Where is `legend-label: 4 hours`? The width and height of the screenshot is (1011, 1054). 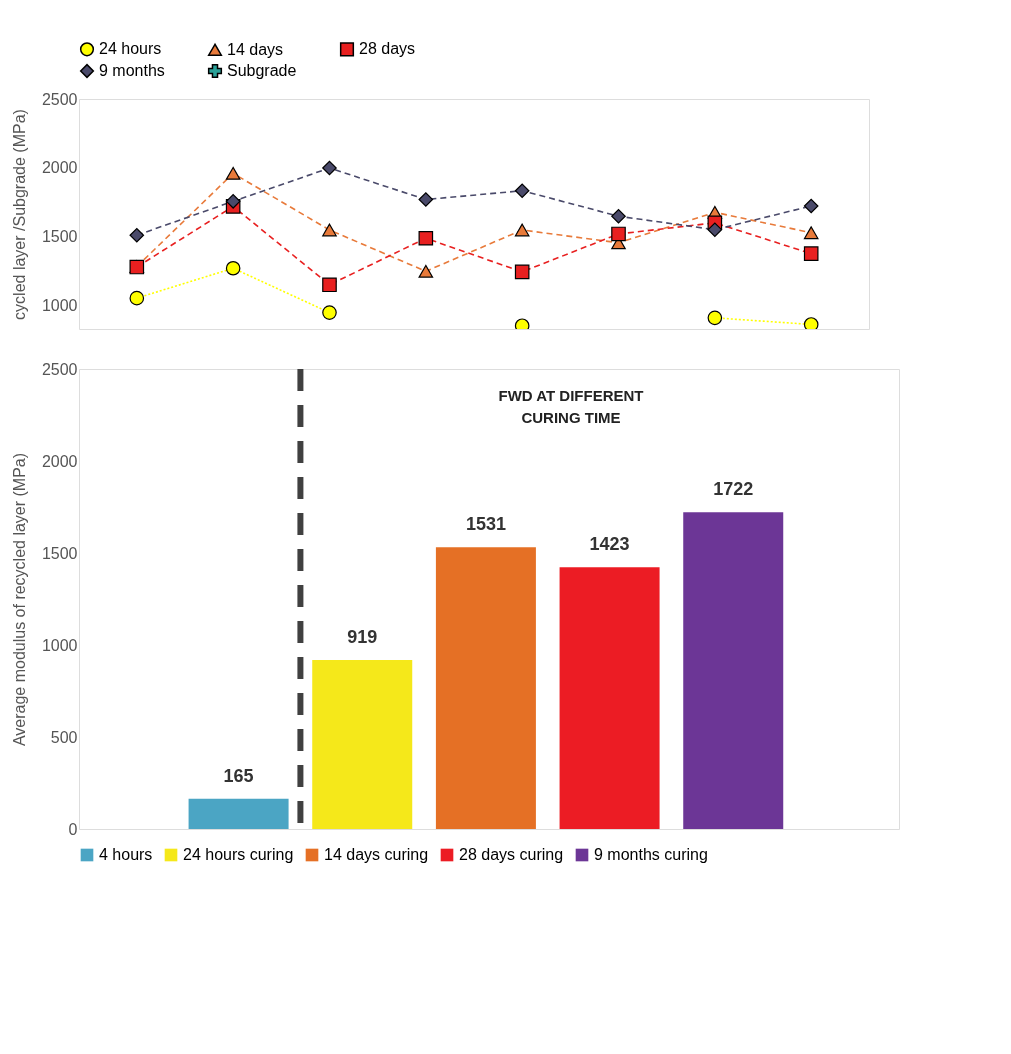
legend-label: 4 hours is located at coordinates (126, 854).